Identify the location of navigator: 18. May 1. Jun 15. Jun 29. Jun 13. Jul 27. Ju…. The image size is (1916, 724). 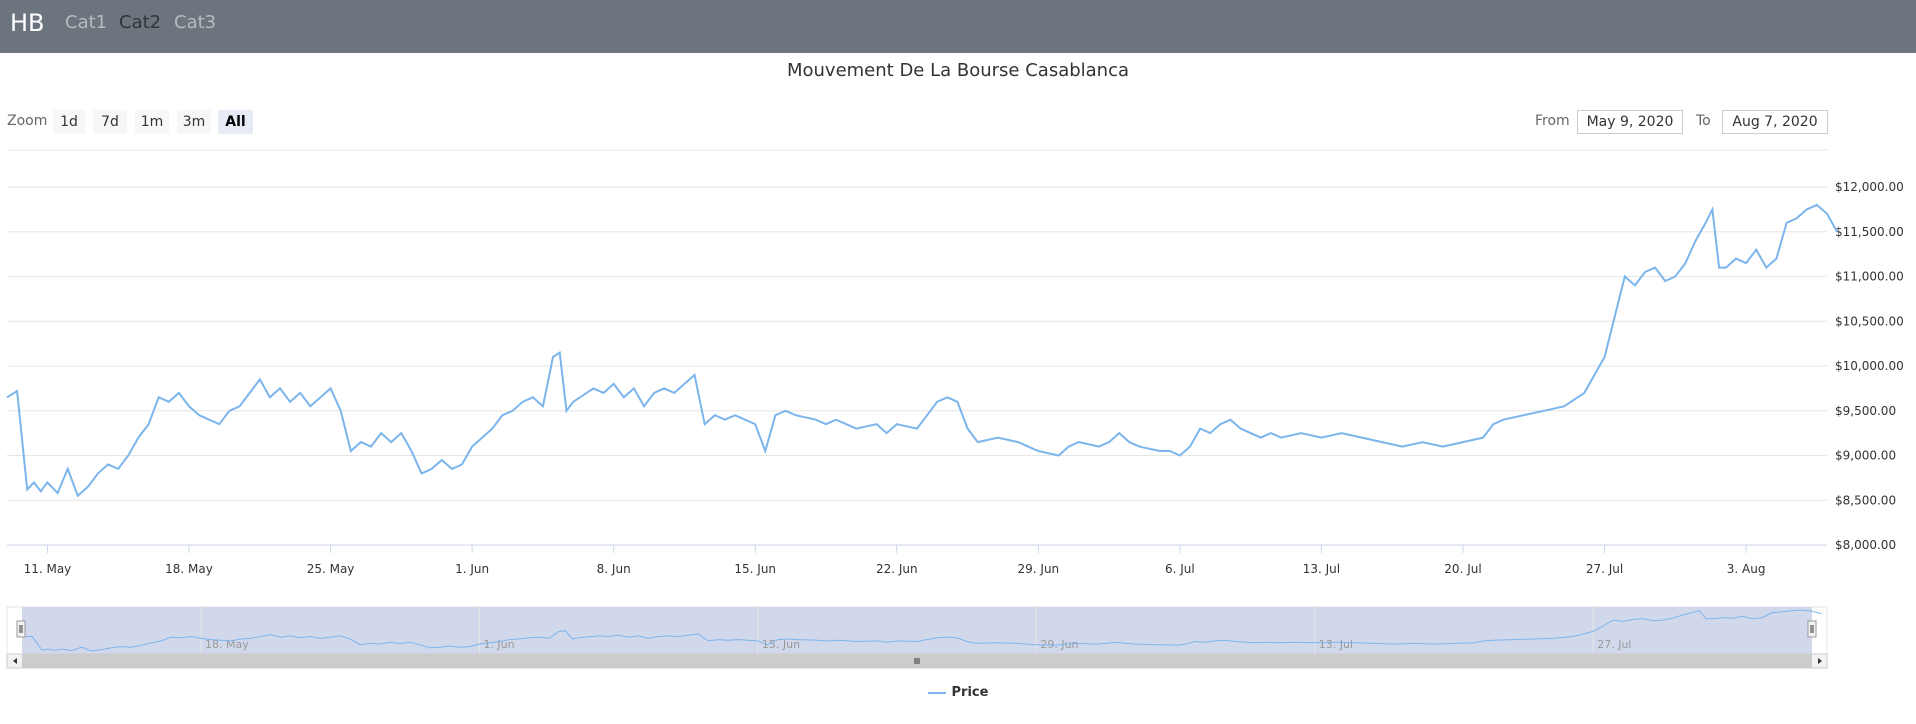
(917, 630).